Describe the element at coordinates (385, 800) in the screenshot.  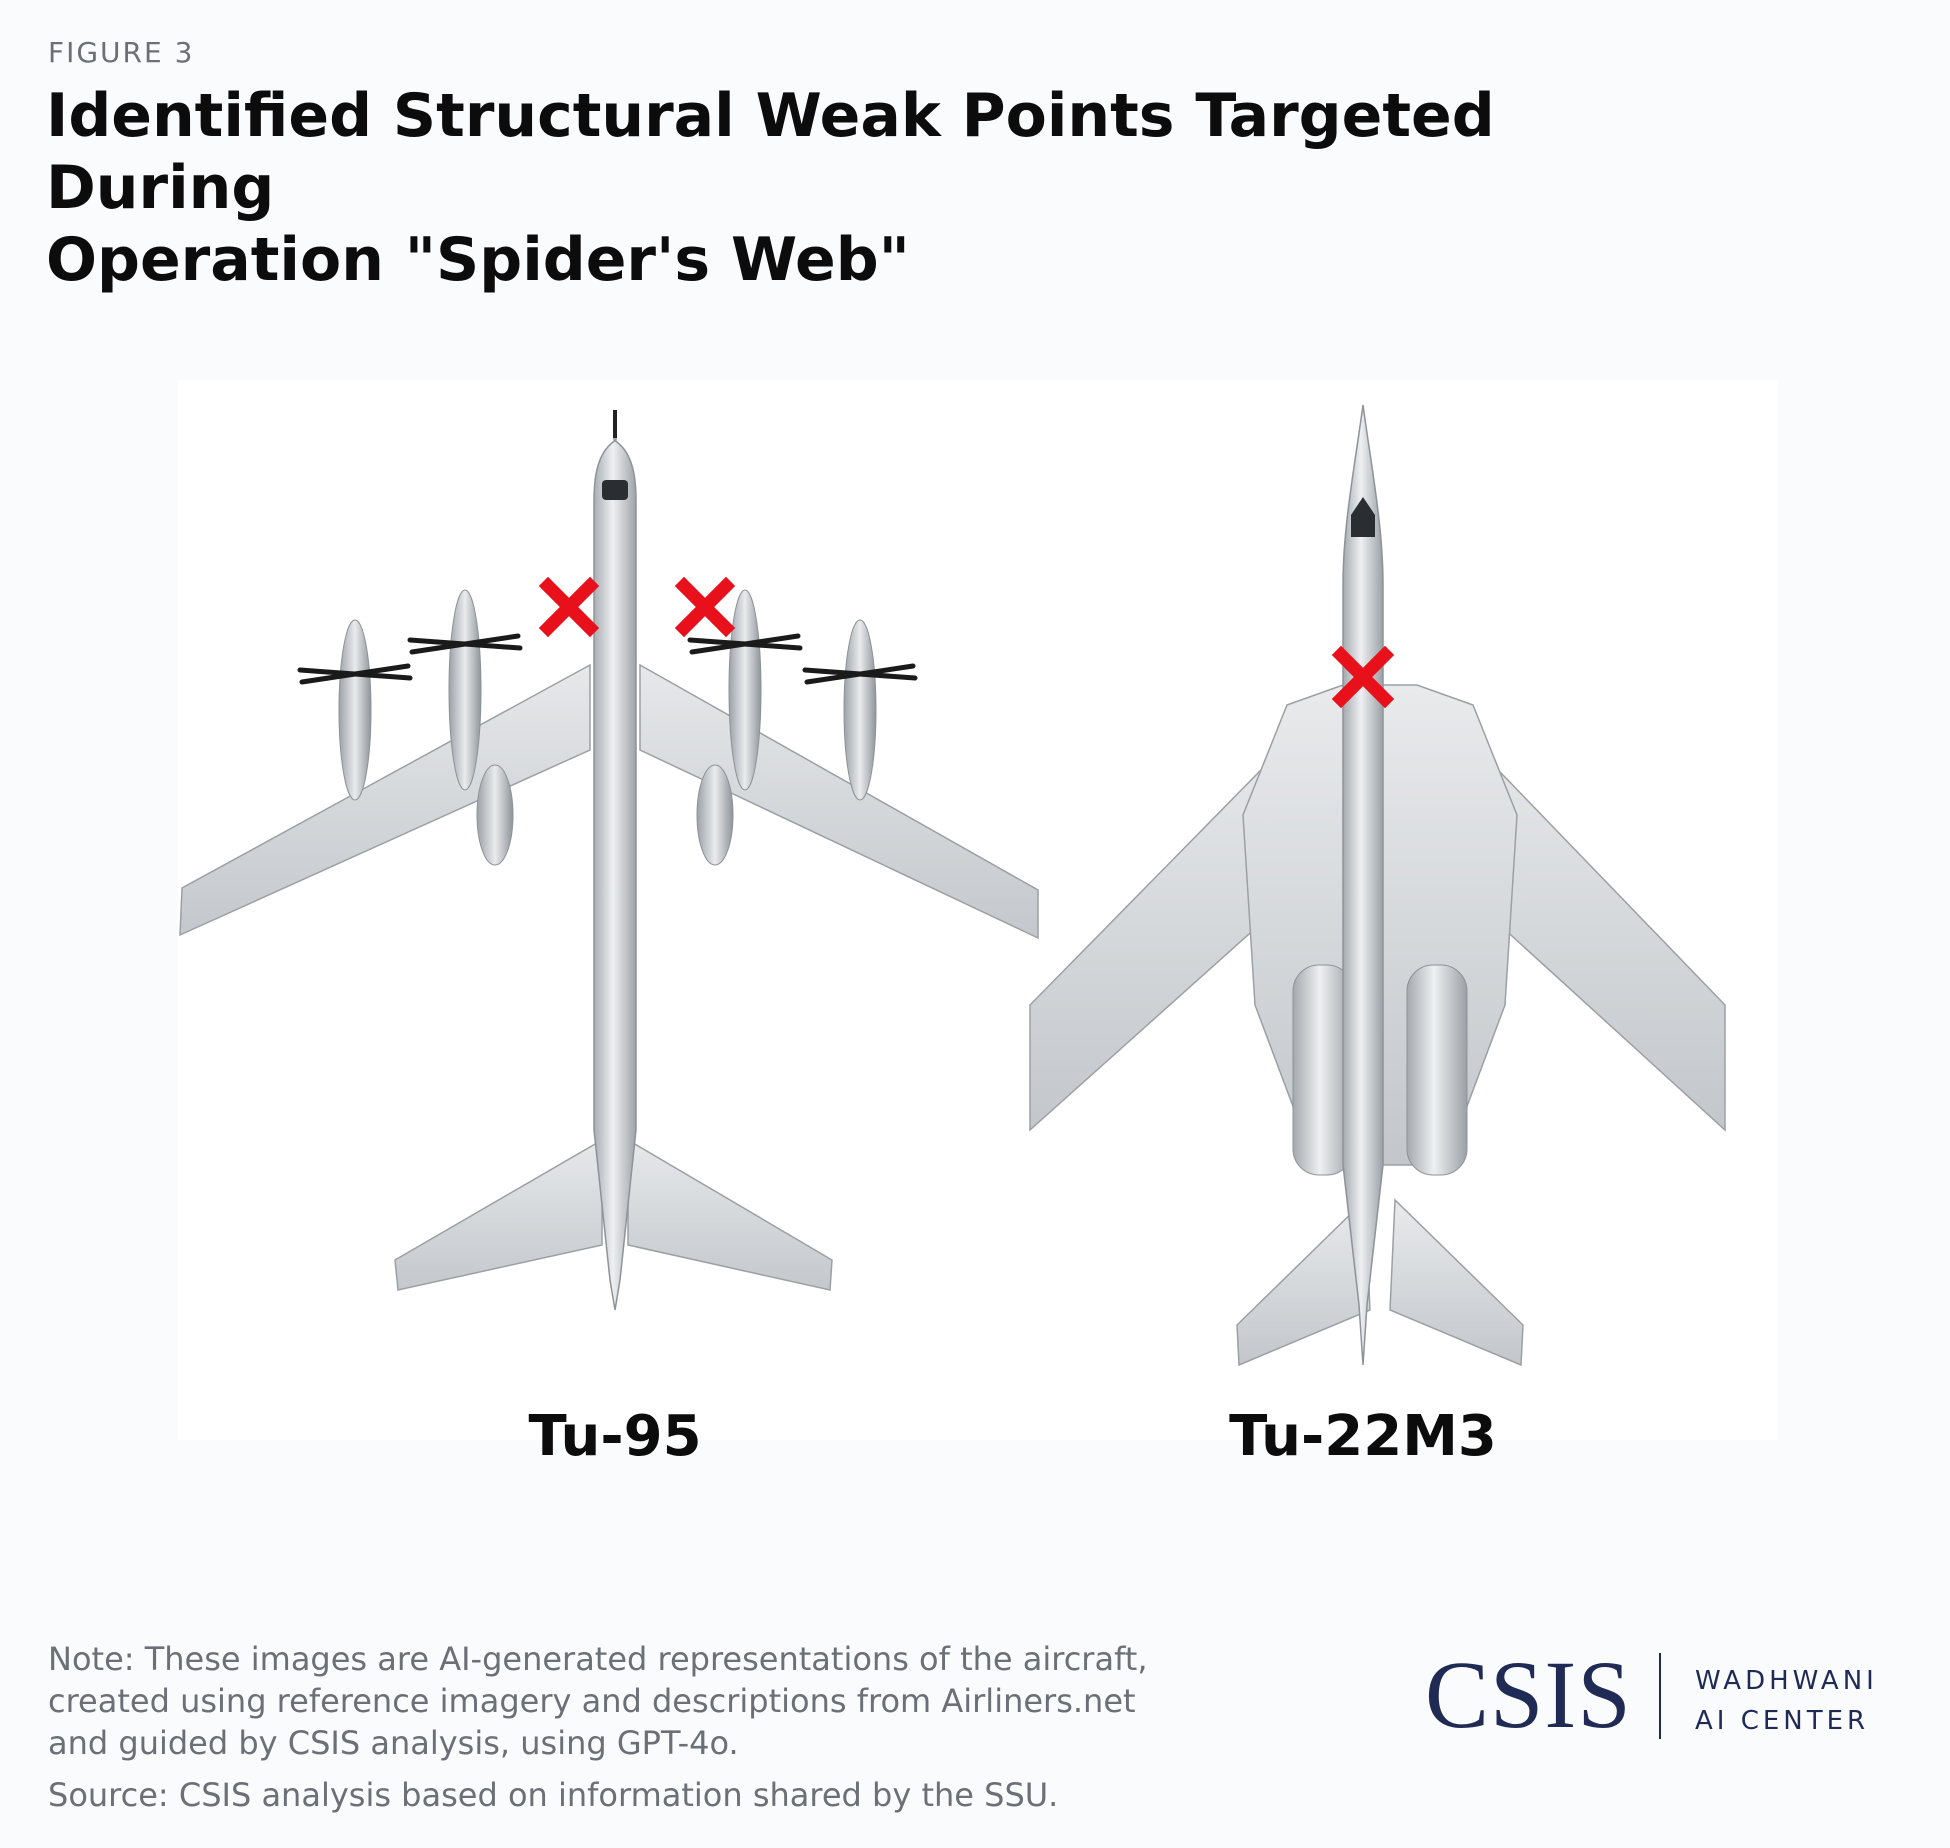
I see `tu95-left-wing` at that location.